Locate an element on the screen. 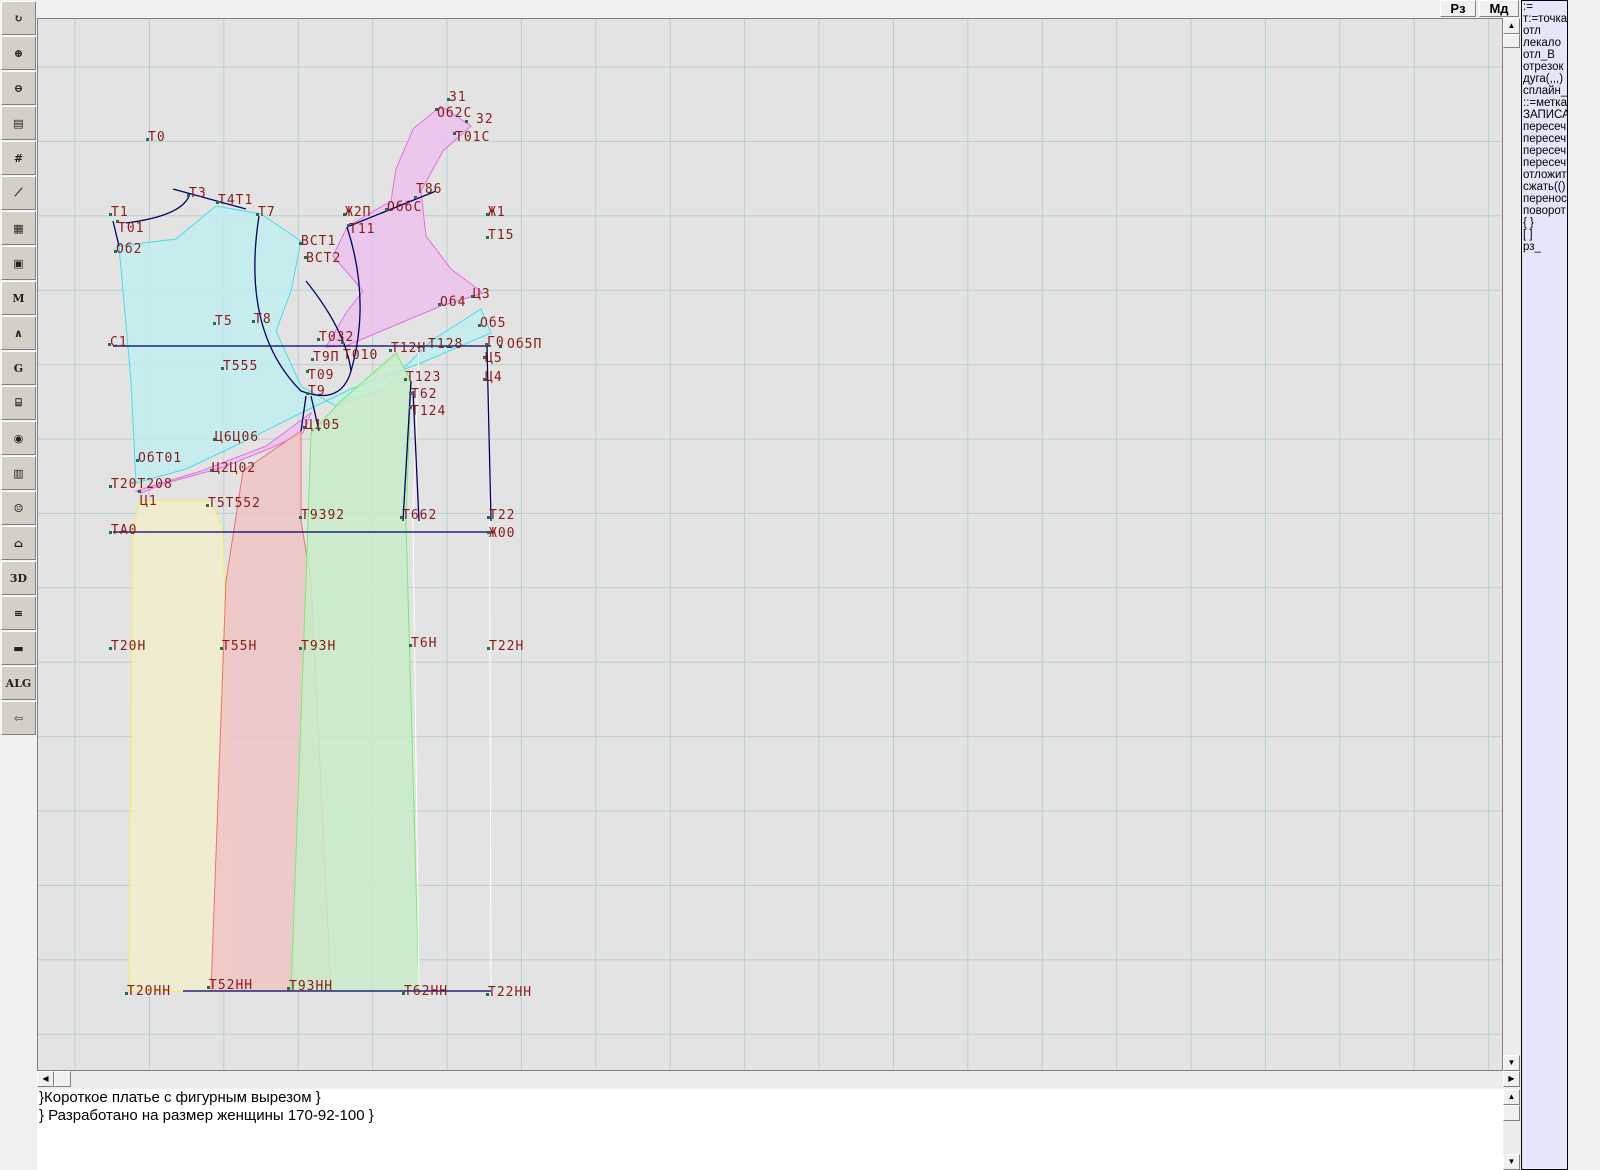 The width and height of the screenshot is (1600, 1170). md-button: Мд is located at coordinates (1499, 8).